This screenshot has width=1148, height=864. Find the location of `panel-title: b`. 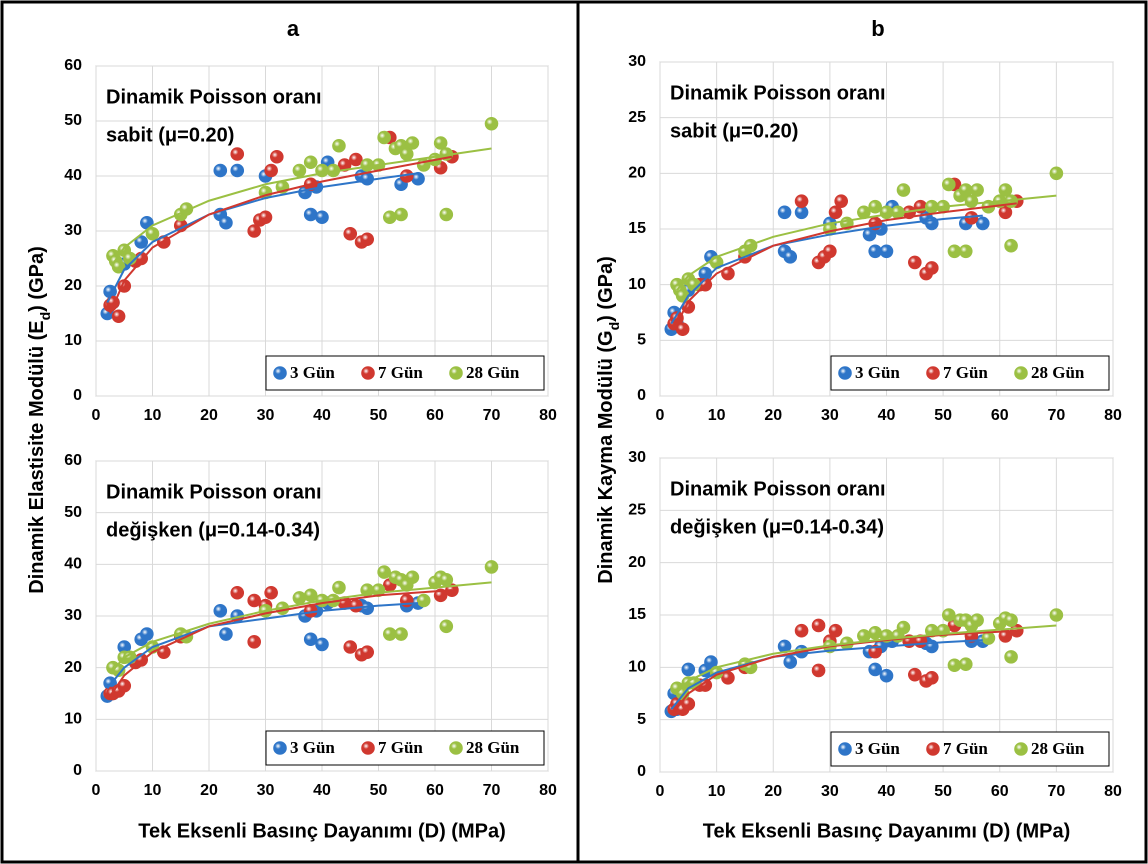

panel-title: b is located at coordinates (877, 28).